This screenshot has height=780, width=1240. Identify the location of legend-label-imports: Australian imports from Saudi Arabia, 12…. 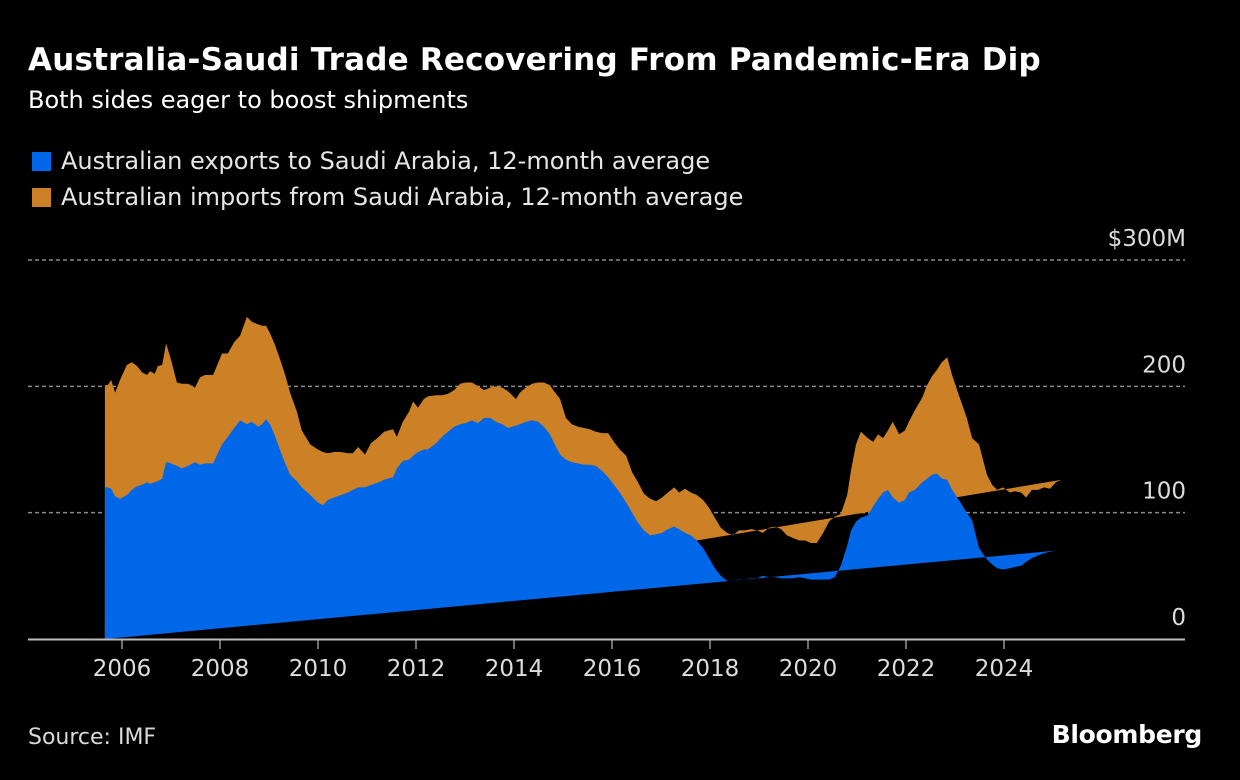
(402, 197).